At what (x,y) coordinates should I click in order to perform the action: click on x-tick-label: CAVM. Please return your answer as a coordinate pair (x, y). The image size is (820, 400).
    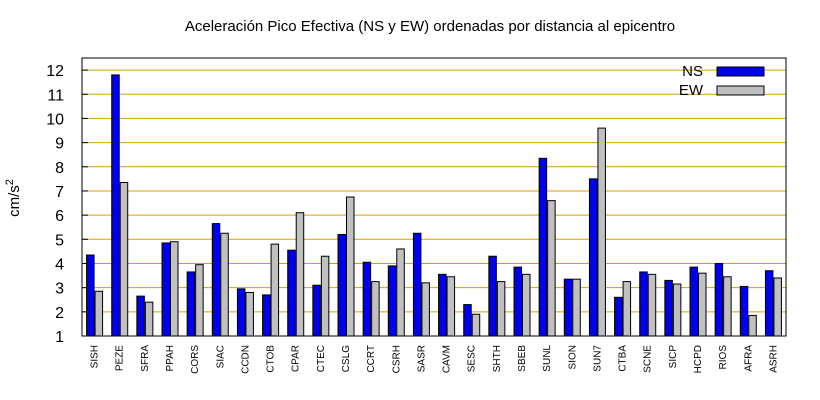
    Looking at the image, I should click on (447, 359).